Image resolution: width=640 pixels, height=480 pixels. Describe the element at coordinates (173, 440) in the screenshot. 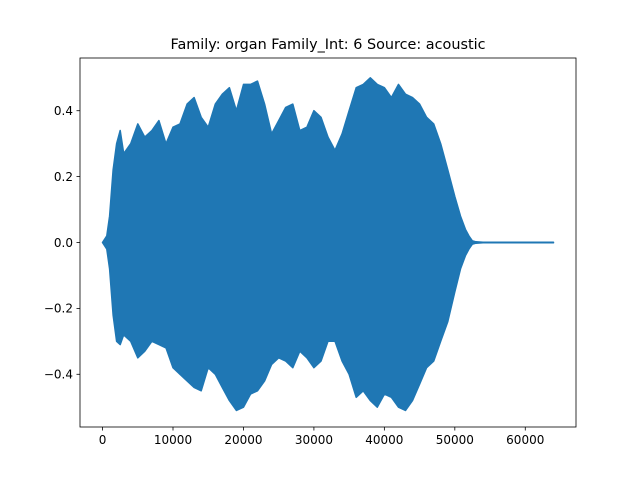

I see `x-tick-label: 10000` at that location.